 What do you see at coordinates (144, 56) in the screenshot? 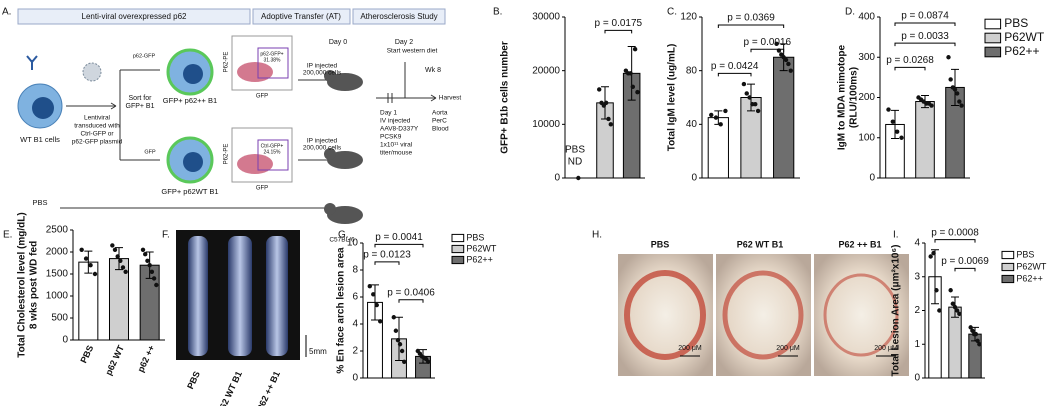
I see `diagram-text: p62-GFP` at bounding box center [144, 56].